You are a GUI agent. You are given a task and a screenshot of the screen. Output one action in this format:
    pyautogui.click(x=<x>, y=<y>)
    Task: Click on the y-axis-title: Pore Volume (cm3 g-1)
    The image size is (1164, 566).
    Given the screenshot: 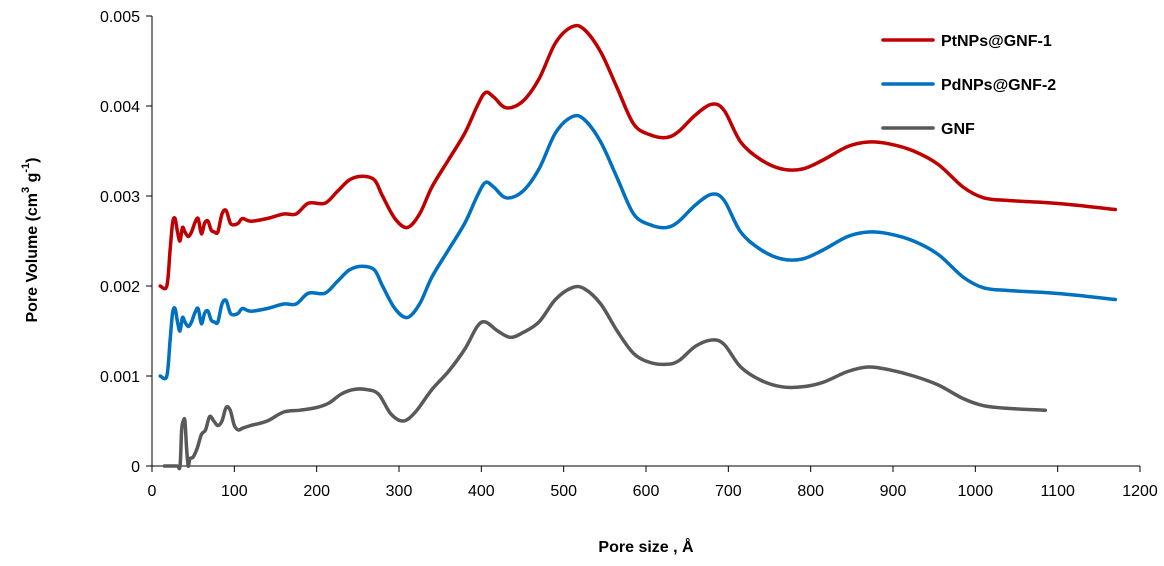 What is the action you would take?
    pyautogui.click(x=30, y=240)
    